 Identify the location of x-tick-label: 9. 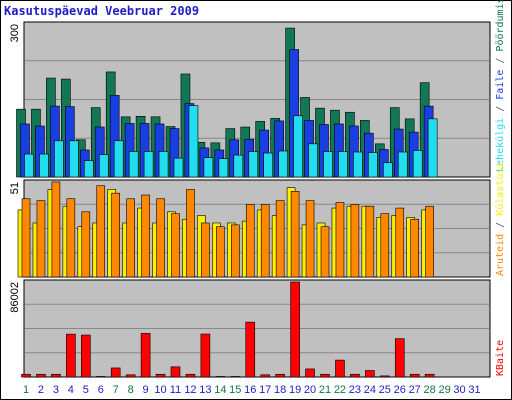
(146, 390).